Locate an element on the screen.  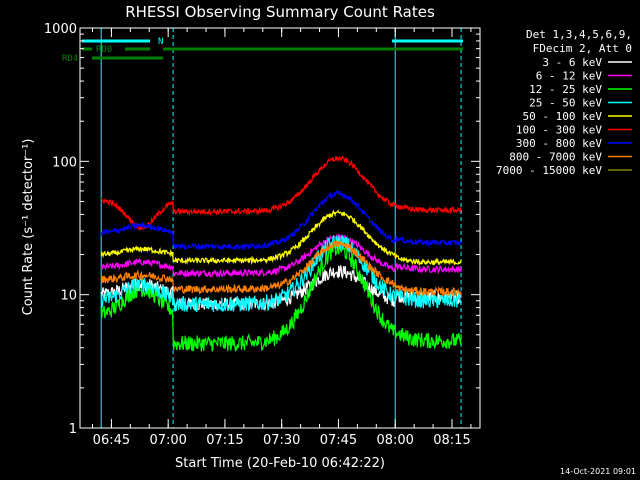
legend-label: 800 - 7000 keV is located at coordinates (555, 157).